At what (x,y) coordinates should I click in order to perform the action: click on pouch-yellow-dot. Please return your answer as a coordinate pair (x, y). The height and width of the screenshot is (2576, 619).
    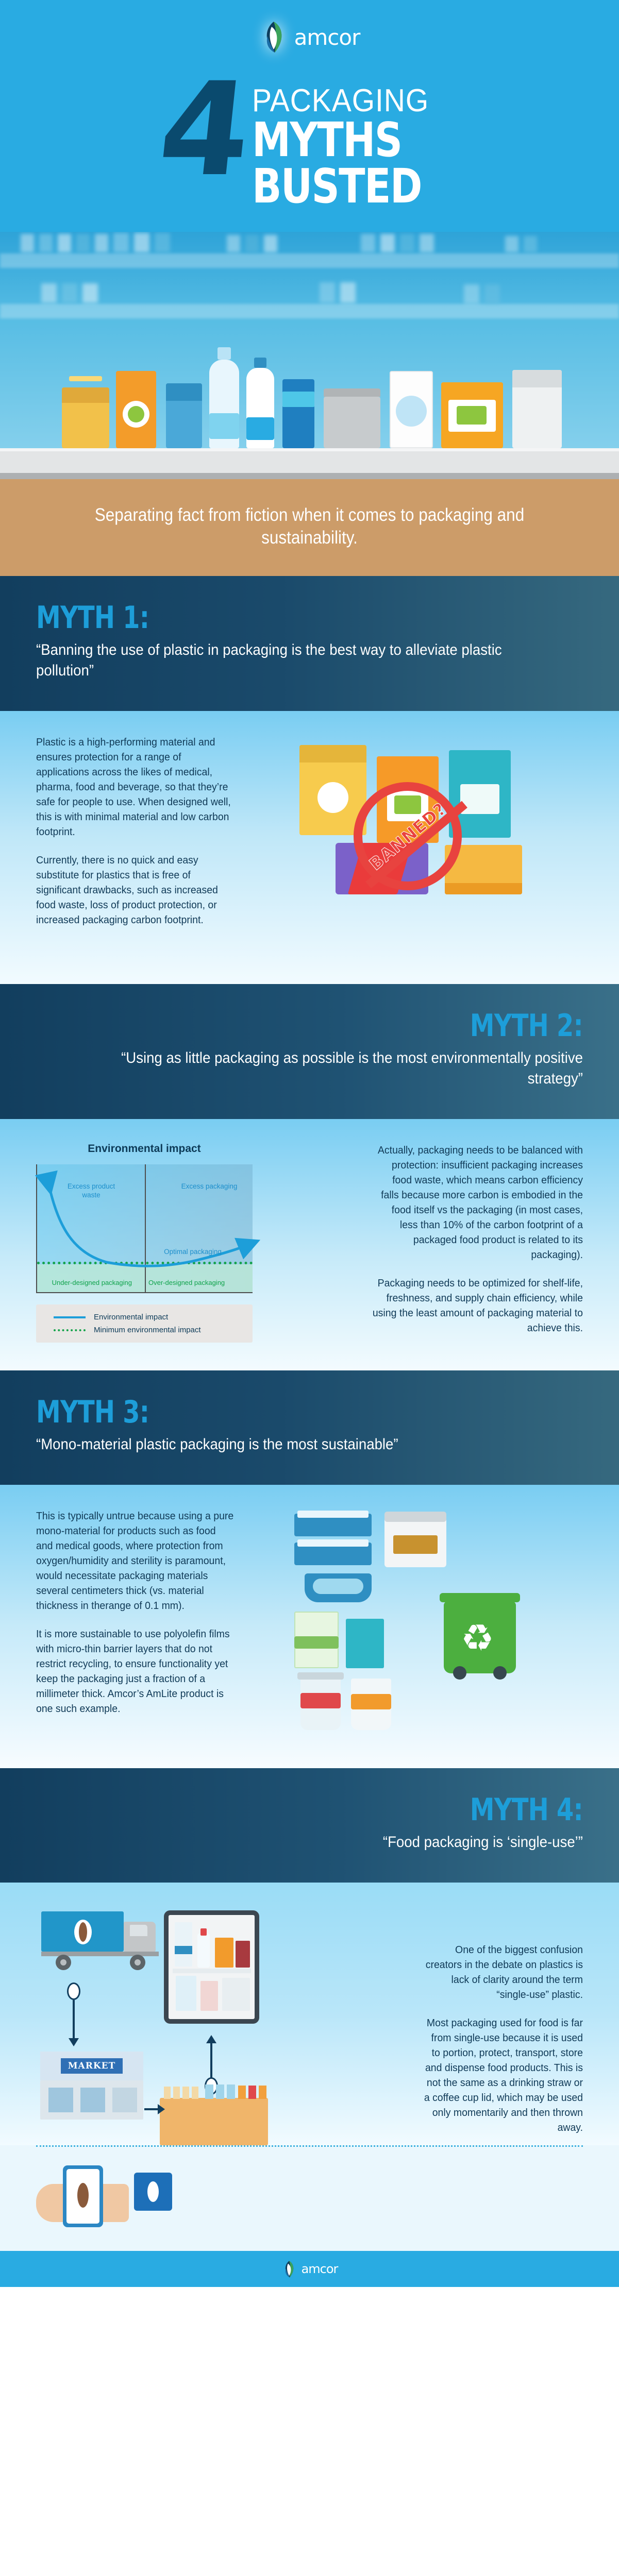
    Looking at the image, I should click on (332, 797).